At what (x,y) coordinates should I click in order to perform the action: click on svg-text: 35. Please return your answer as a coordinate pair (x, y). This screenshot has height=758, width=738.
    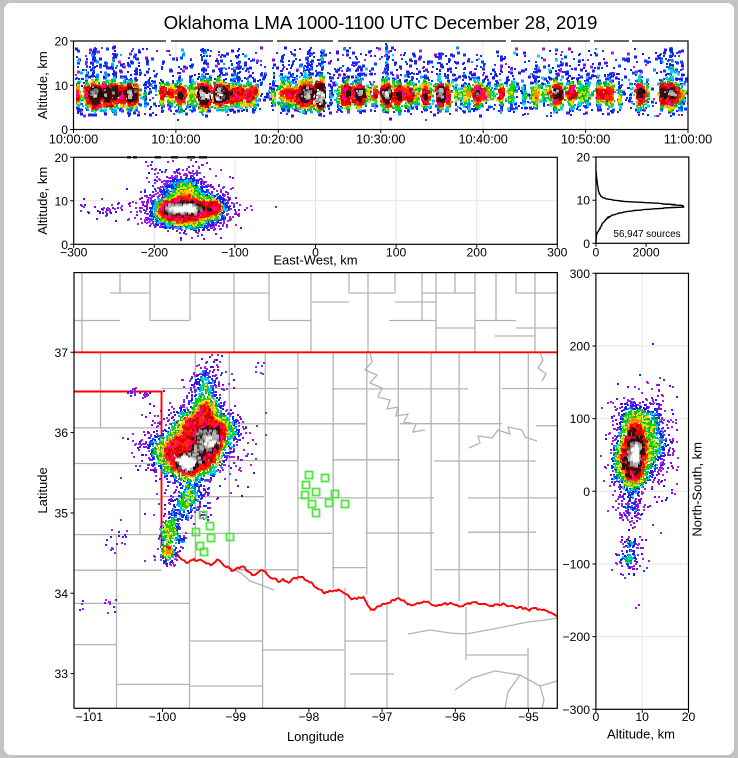
    Looking at the image, I should click on (61, 513).